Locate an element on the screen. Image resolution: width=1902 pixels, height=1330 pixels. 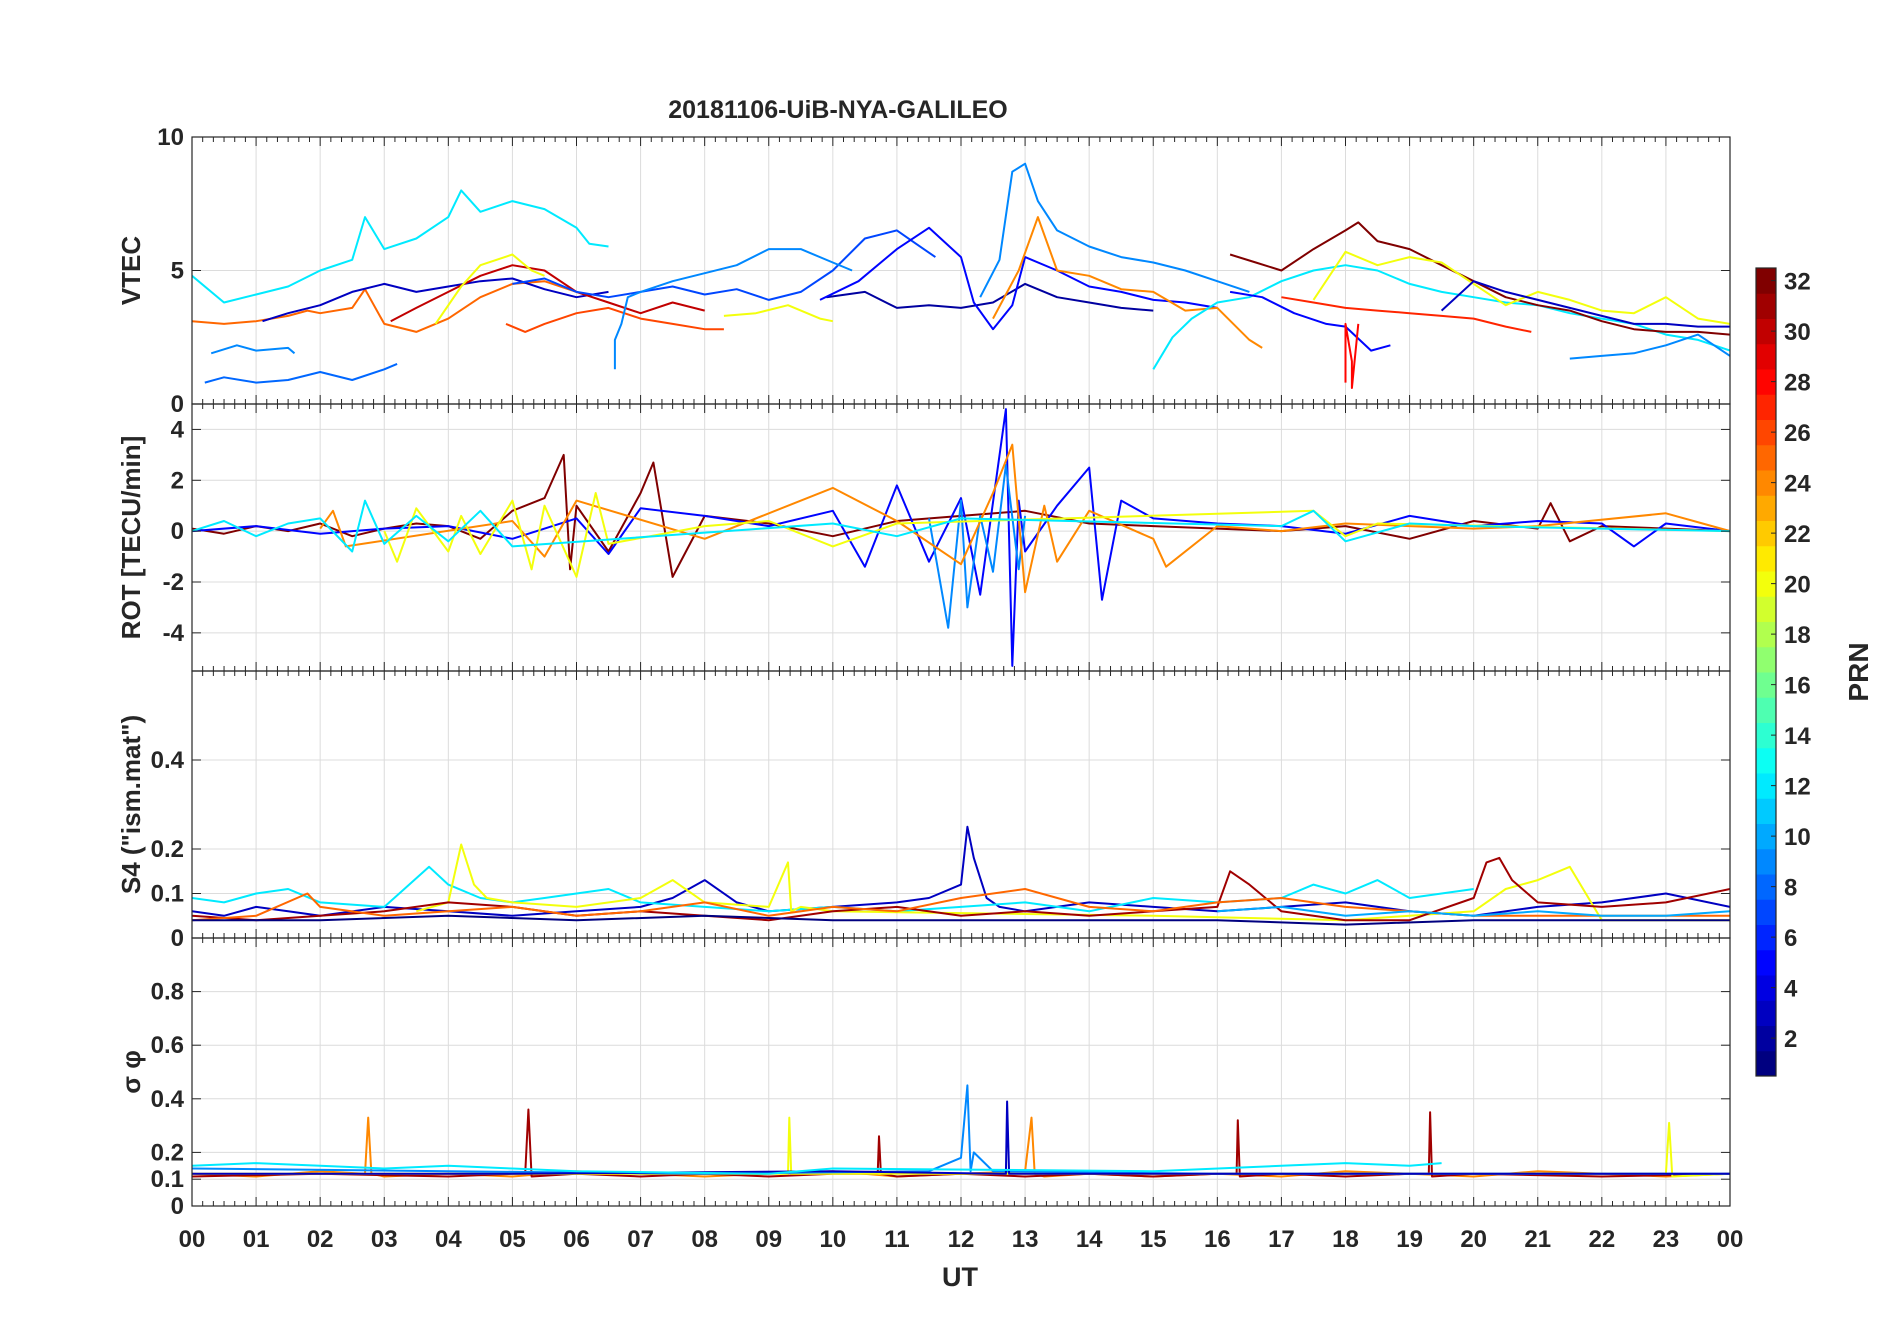
x-tick-label: 22 is located at coordinates (1601, 1239).